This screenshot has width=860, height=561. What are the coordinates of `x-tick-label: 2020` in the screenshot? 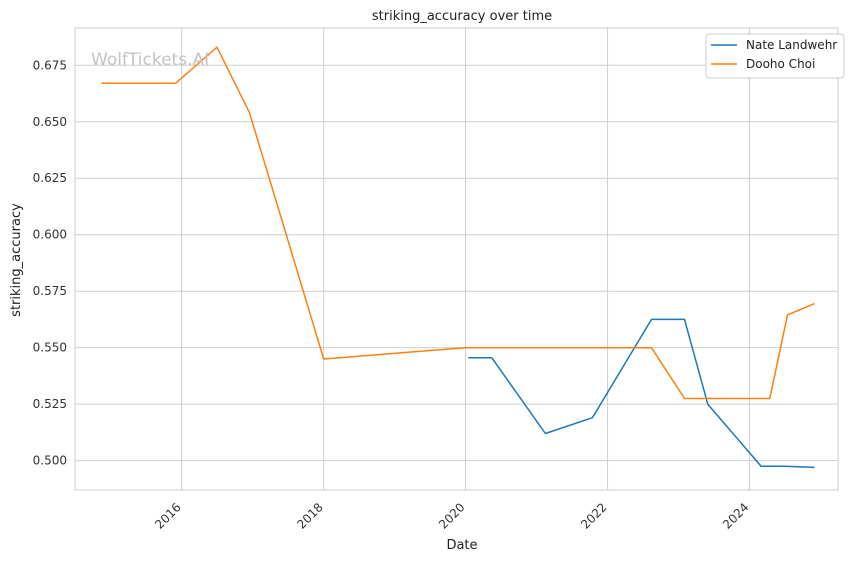 It's located at (451, 515).